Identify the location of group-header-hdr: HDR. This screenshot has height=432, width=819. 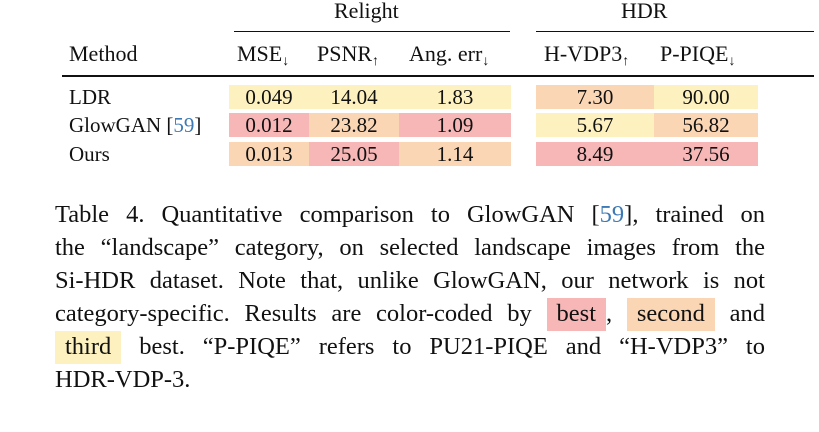
(644, 11).